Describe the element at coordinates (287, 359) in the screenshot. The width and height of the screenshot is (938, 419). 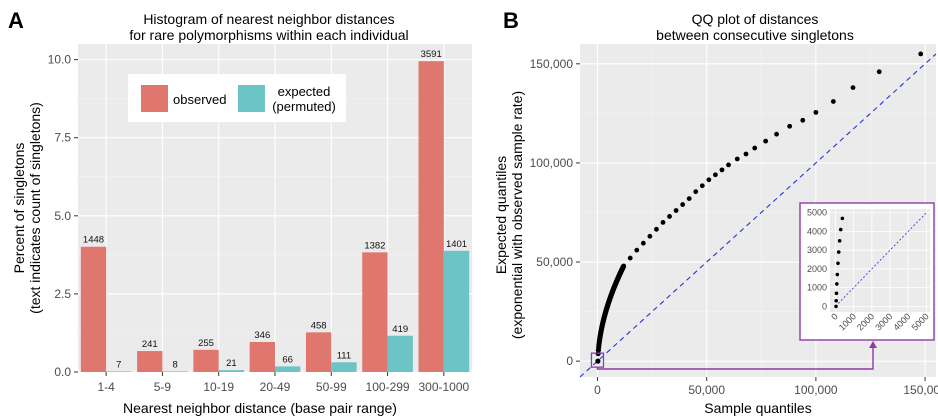
I see `bar-label-expected: 66` at that location.